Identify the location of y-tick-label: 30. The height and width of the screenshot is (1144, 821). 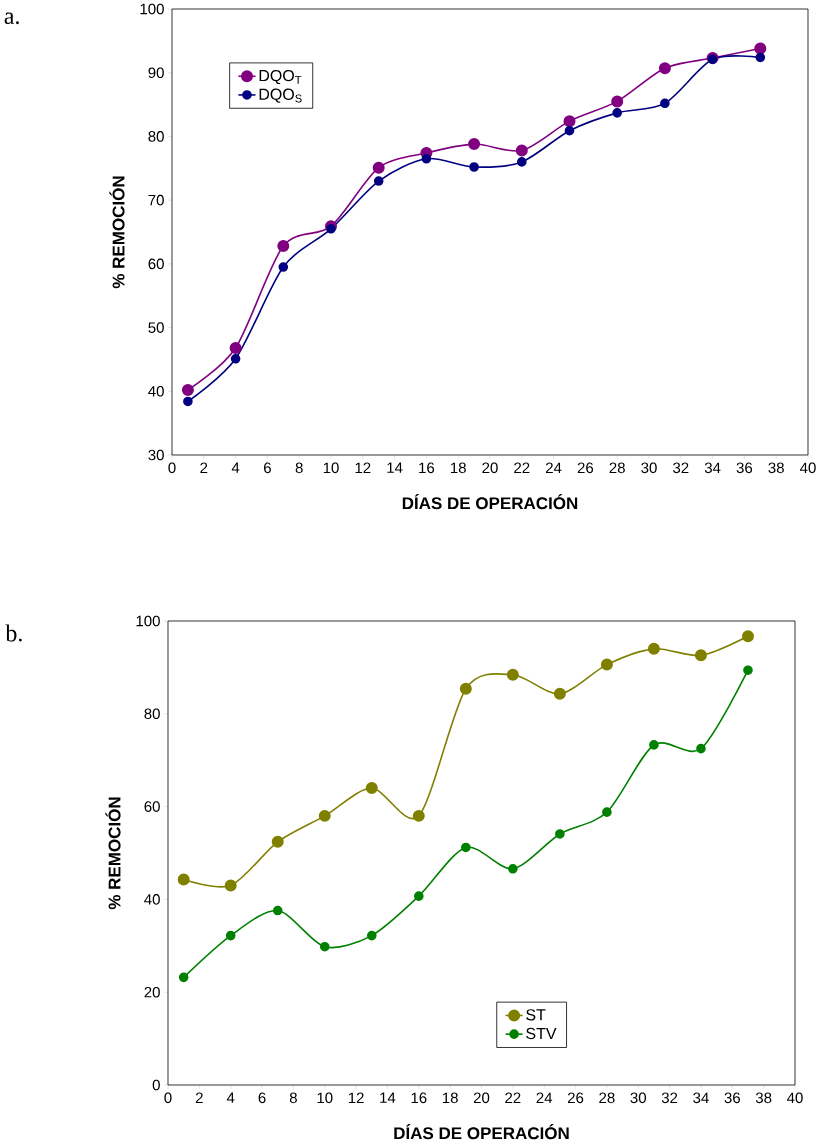
(156, 455).